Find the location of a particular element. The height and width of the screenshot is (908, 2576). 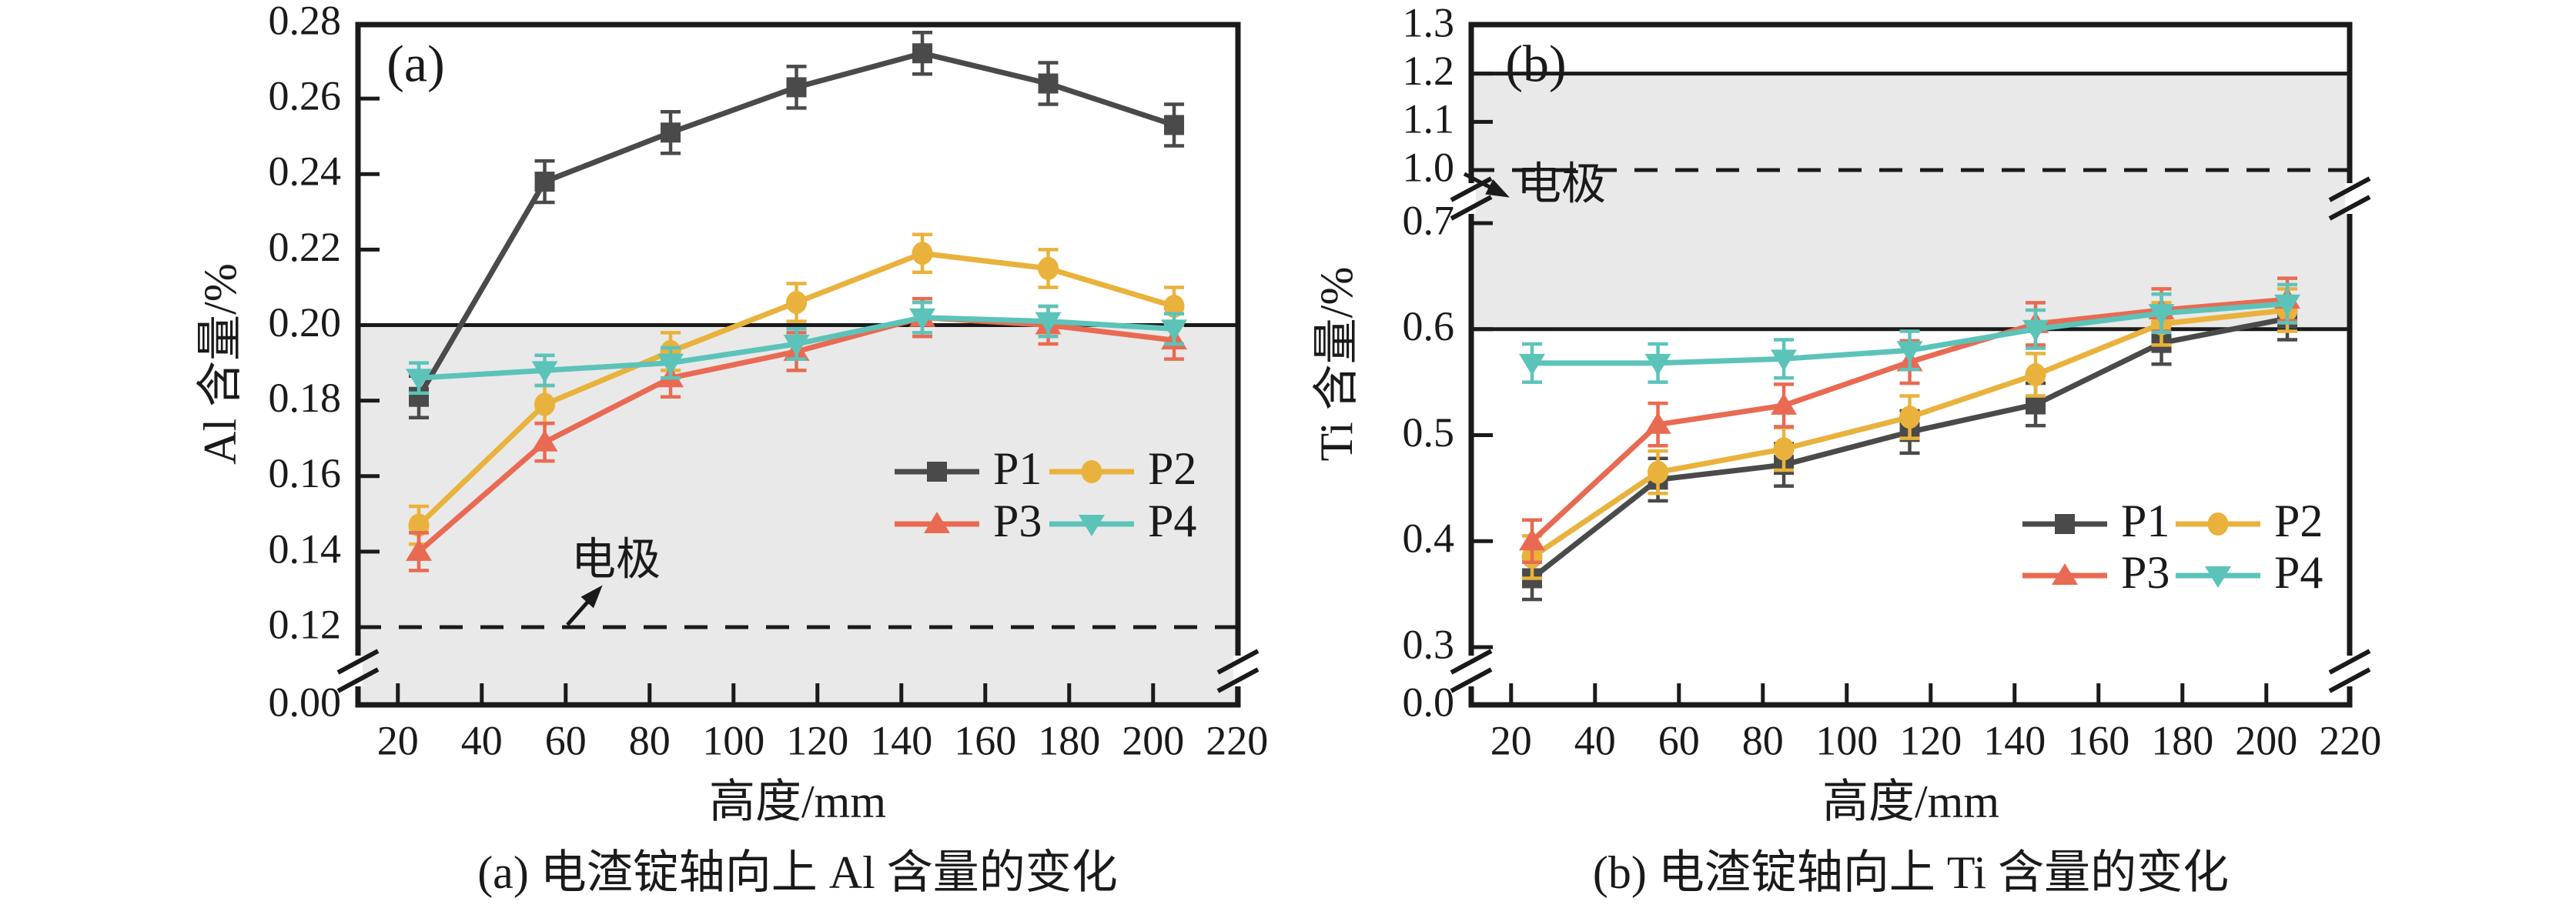

panel-b-x-axis-title: 高度/mm is located at coordinates (1910, 801).